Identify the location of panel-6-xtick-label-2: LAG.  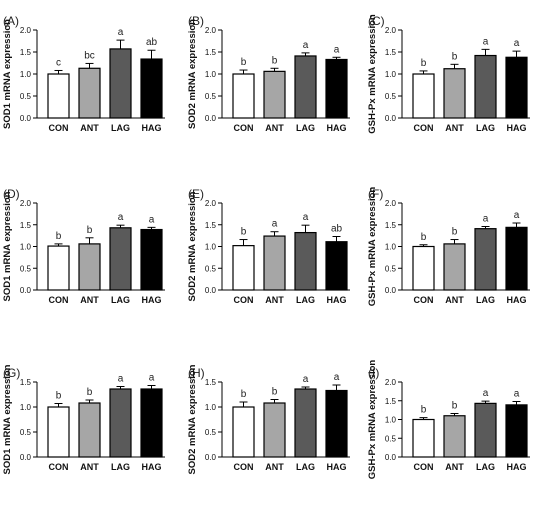
(120, 467).